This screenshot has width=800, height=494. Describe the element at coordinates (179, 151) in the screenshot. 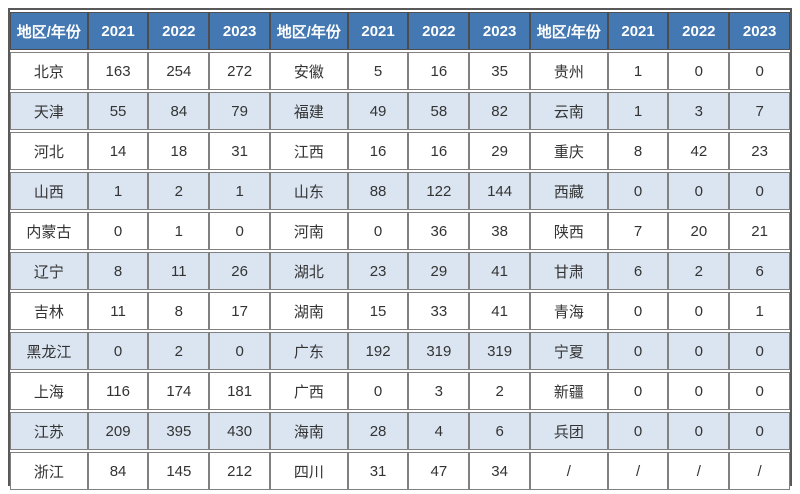

I see `value-cell: 18` at that location.